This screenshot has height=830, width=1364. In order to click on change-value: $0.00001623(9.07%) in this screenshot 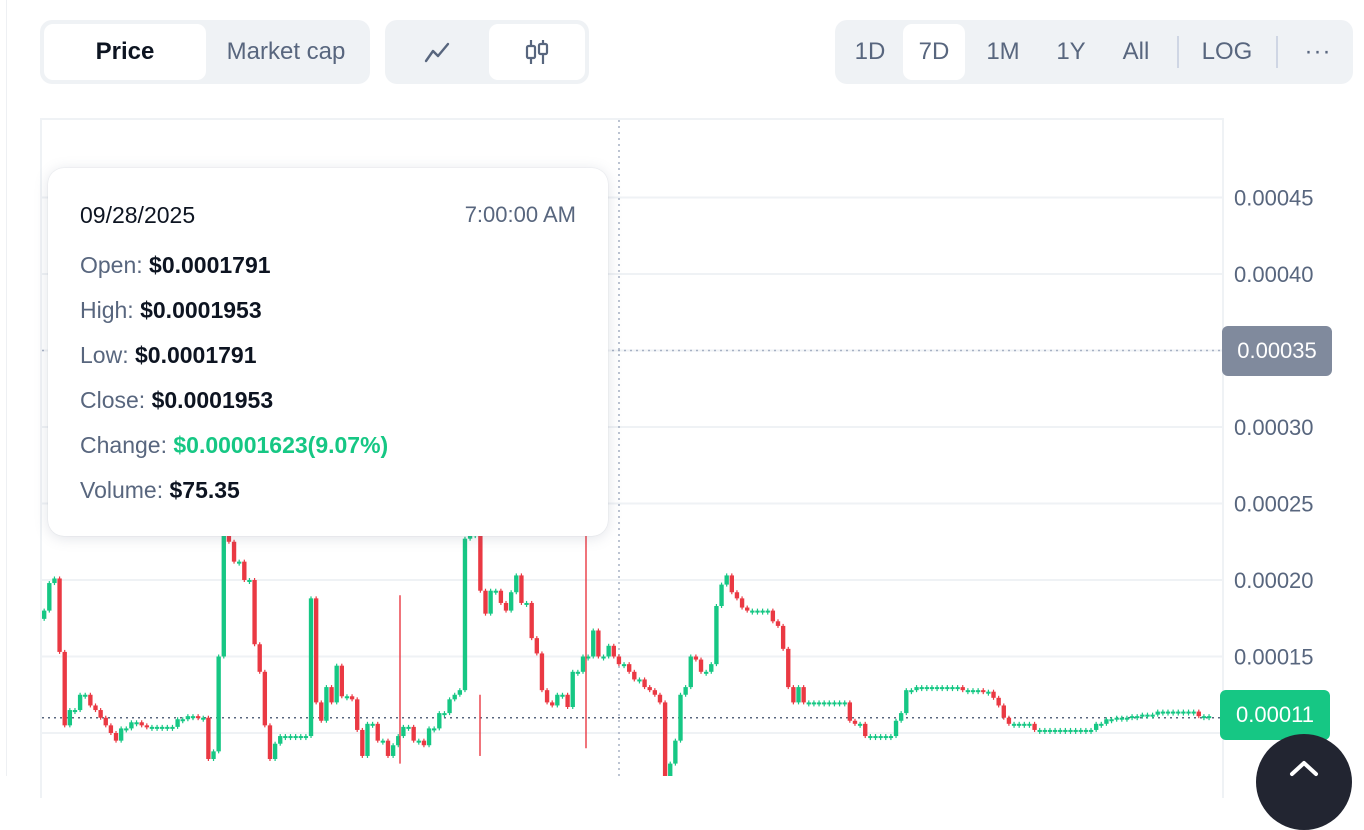, I will do `click(281, 445)`.